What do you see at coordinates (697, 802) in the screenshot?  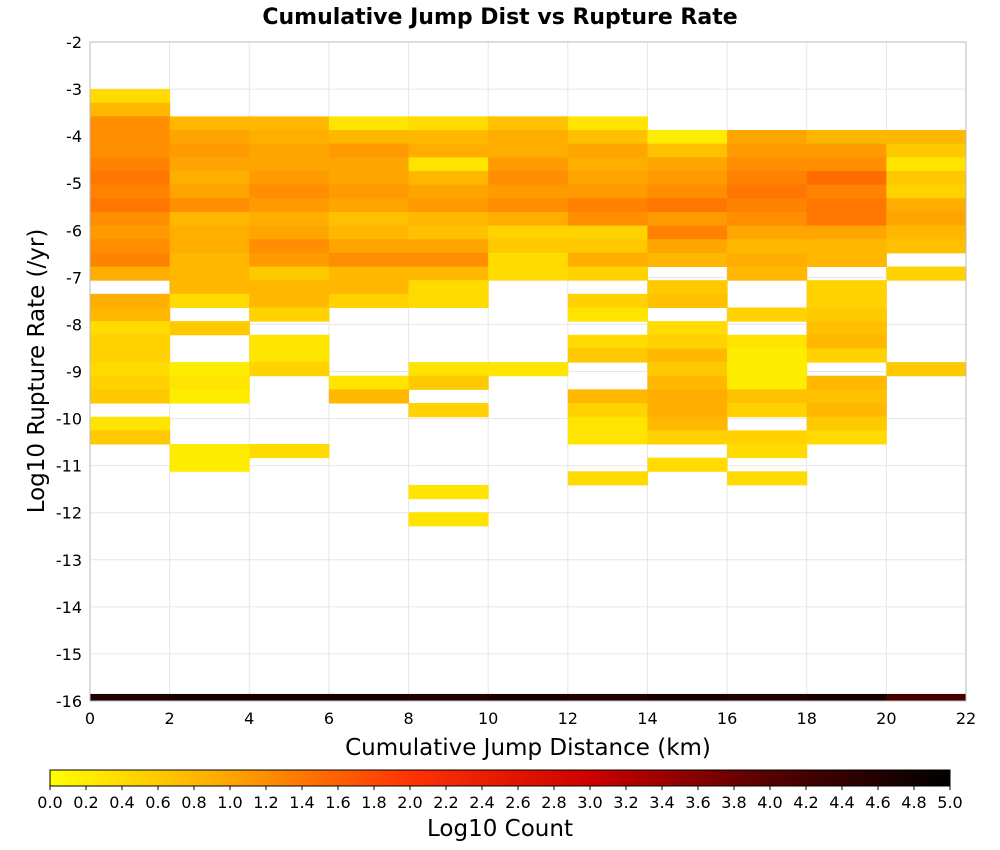 I see `colorbar-tick-label: 3.6` at bounding box center [697, 802].